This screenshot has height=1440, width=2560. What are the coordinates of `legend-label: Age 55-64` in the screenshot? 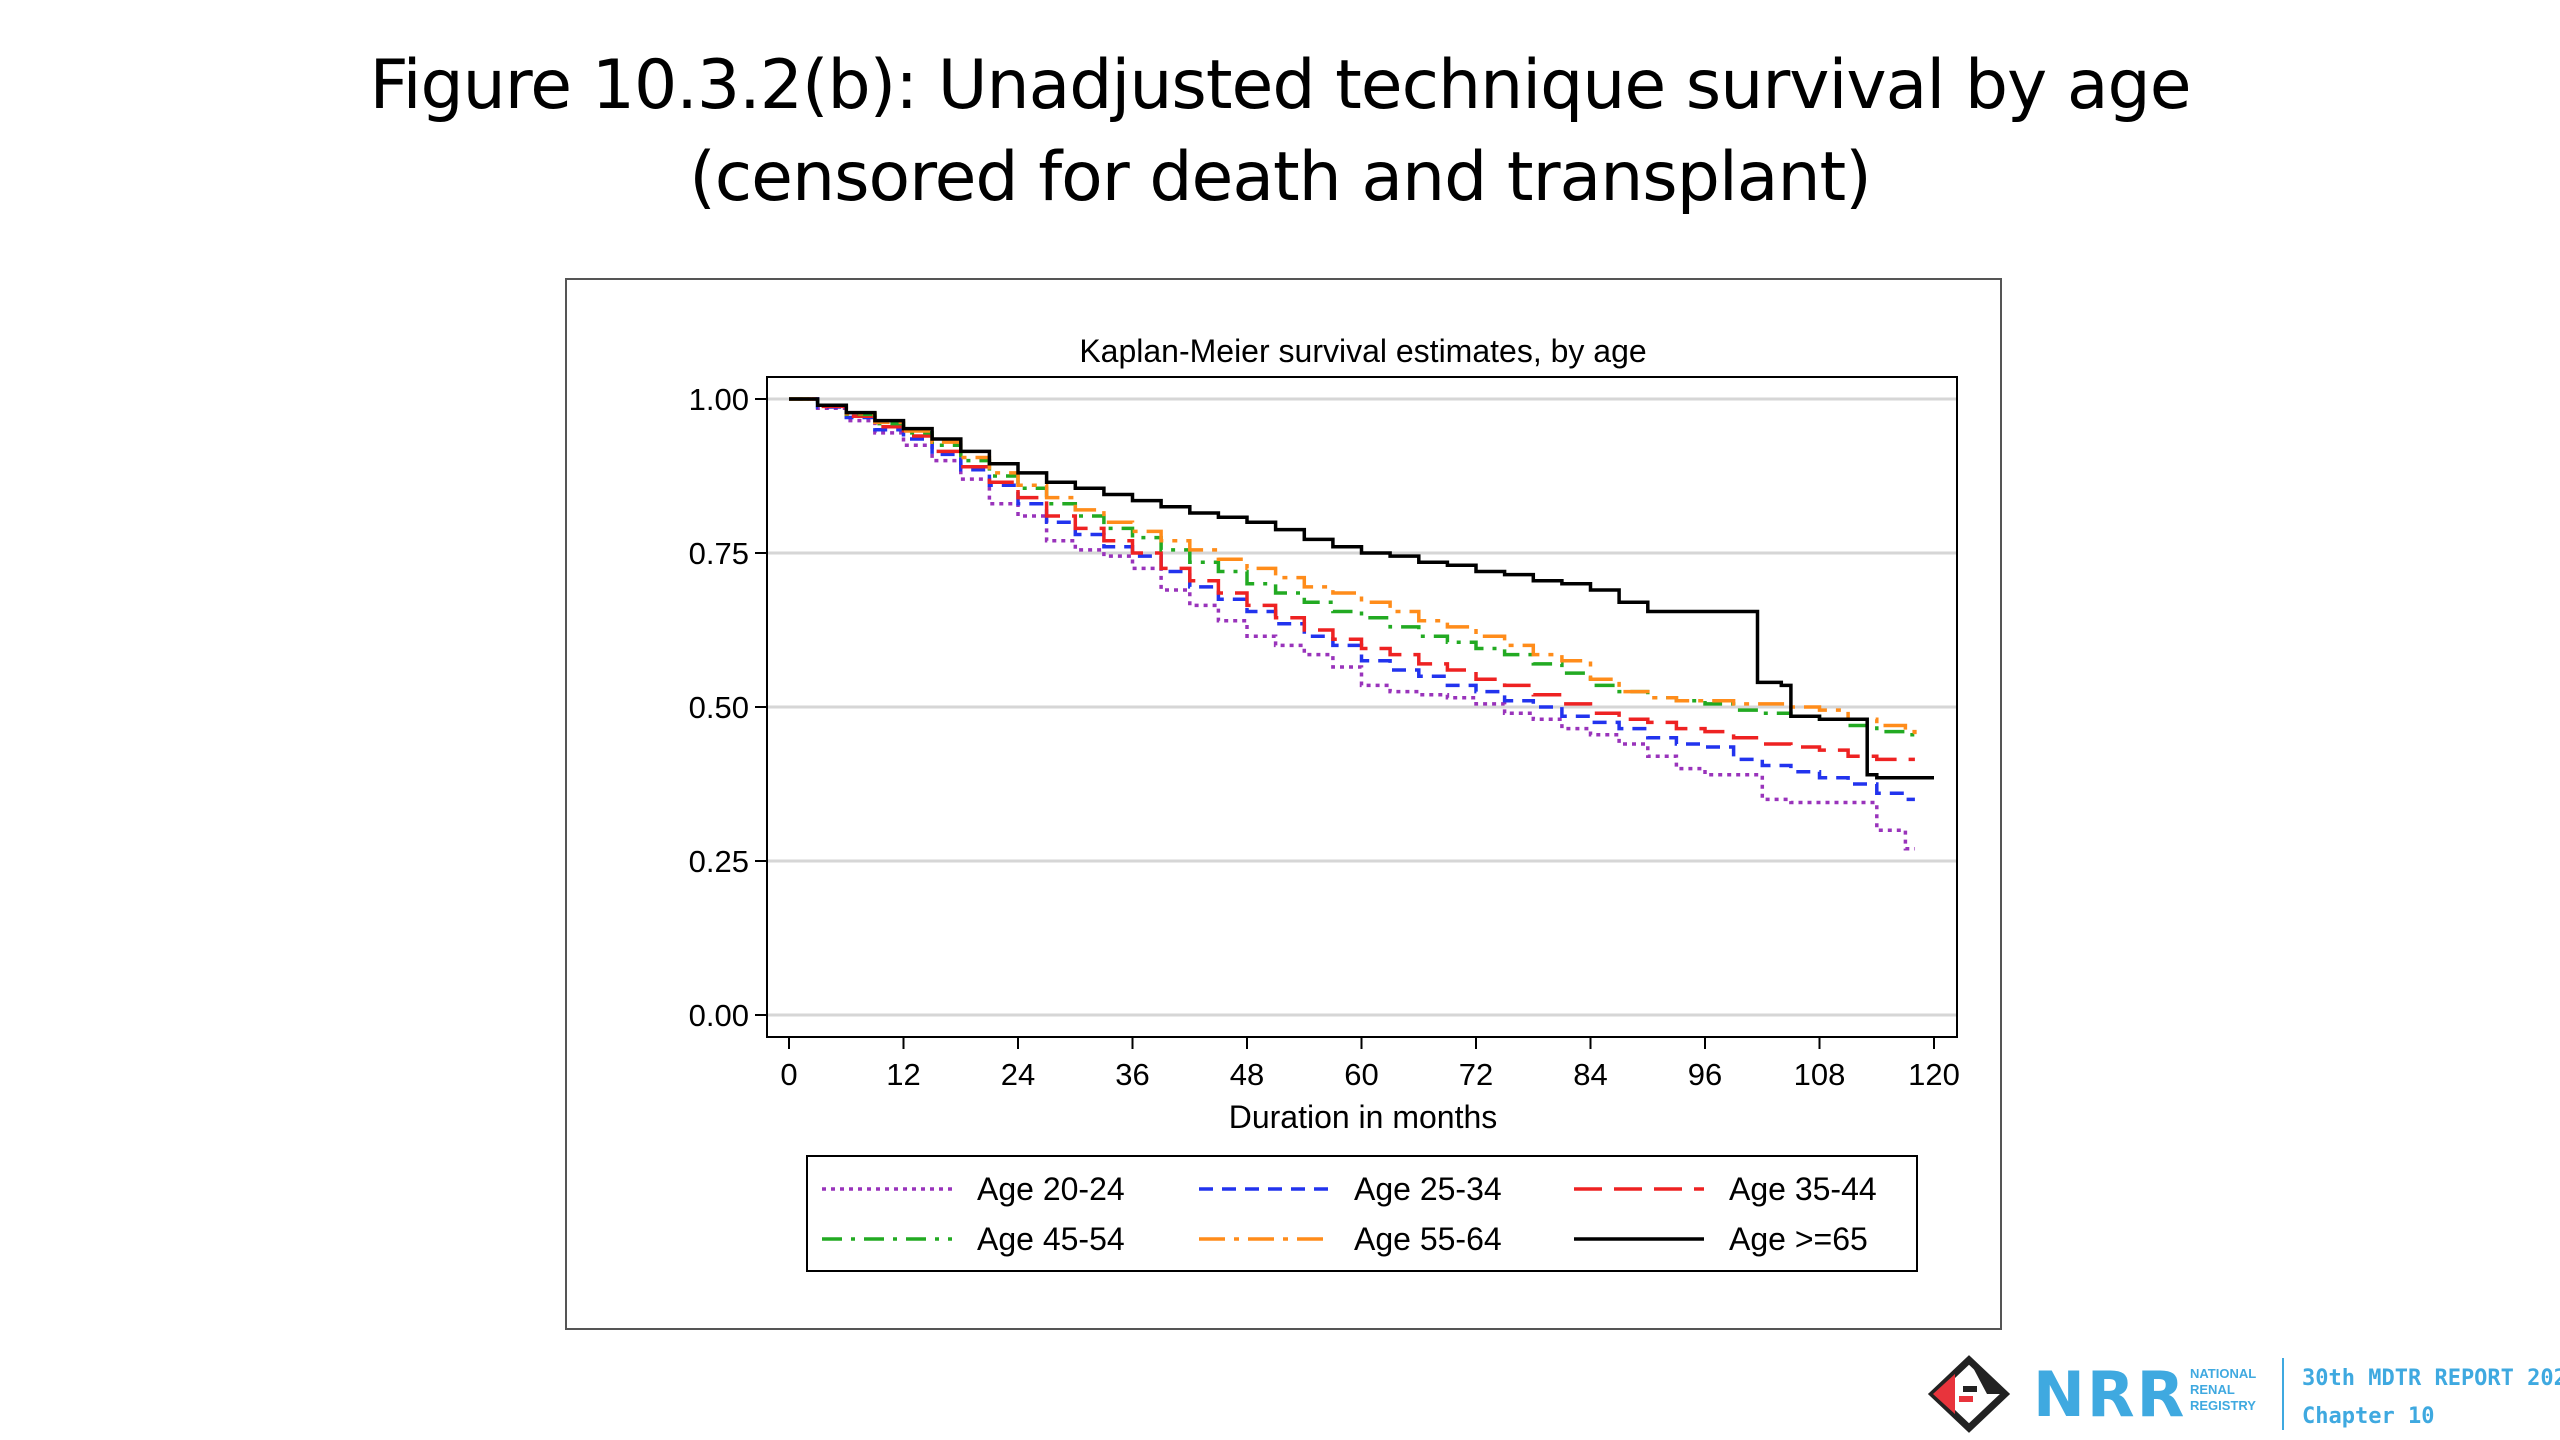 It's located at (1428, 1239).